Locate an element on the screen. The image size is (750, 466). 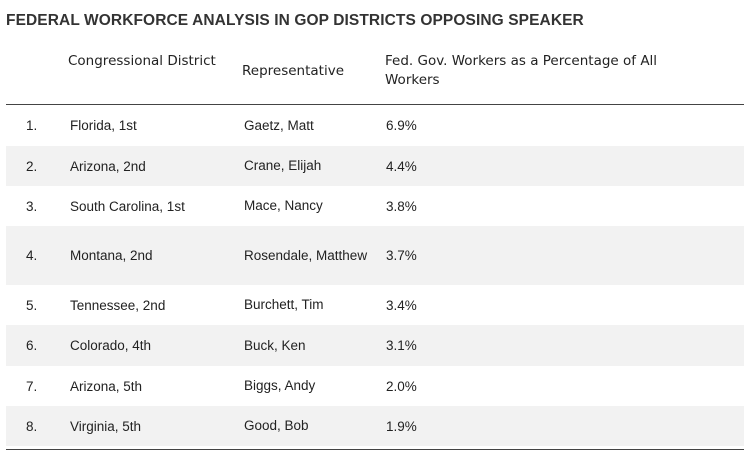
row-percentage: 3.7% is located at coordinates (401, 255).